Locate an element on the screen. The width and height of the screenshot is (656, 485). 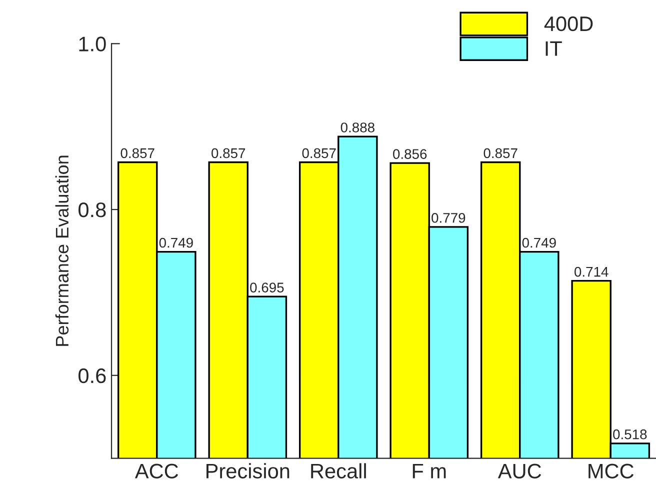
x-tick-label: F m is located at coordinates (429, 471).